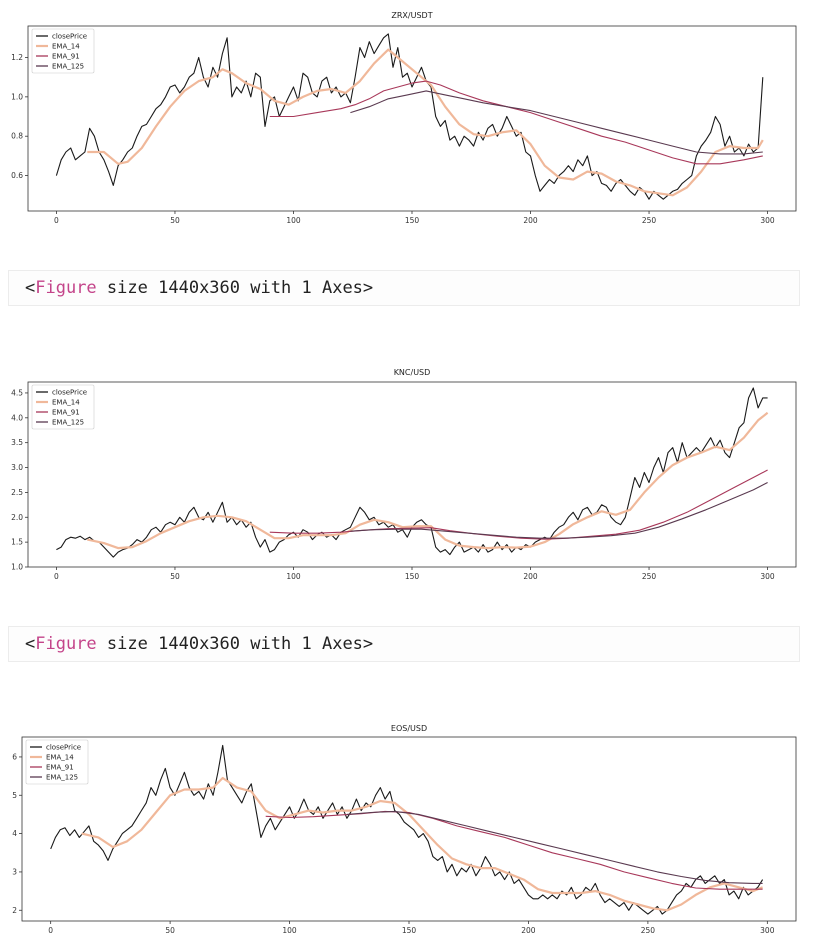 This screenshot has height=952, width=818. I want to click on output-cell-1: <Figure size 1440x360 with 1 Axes>, so click(404, 288).